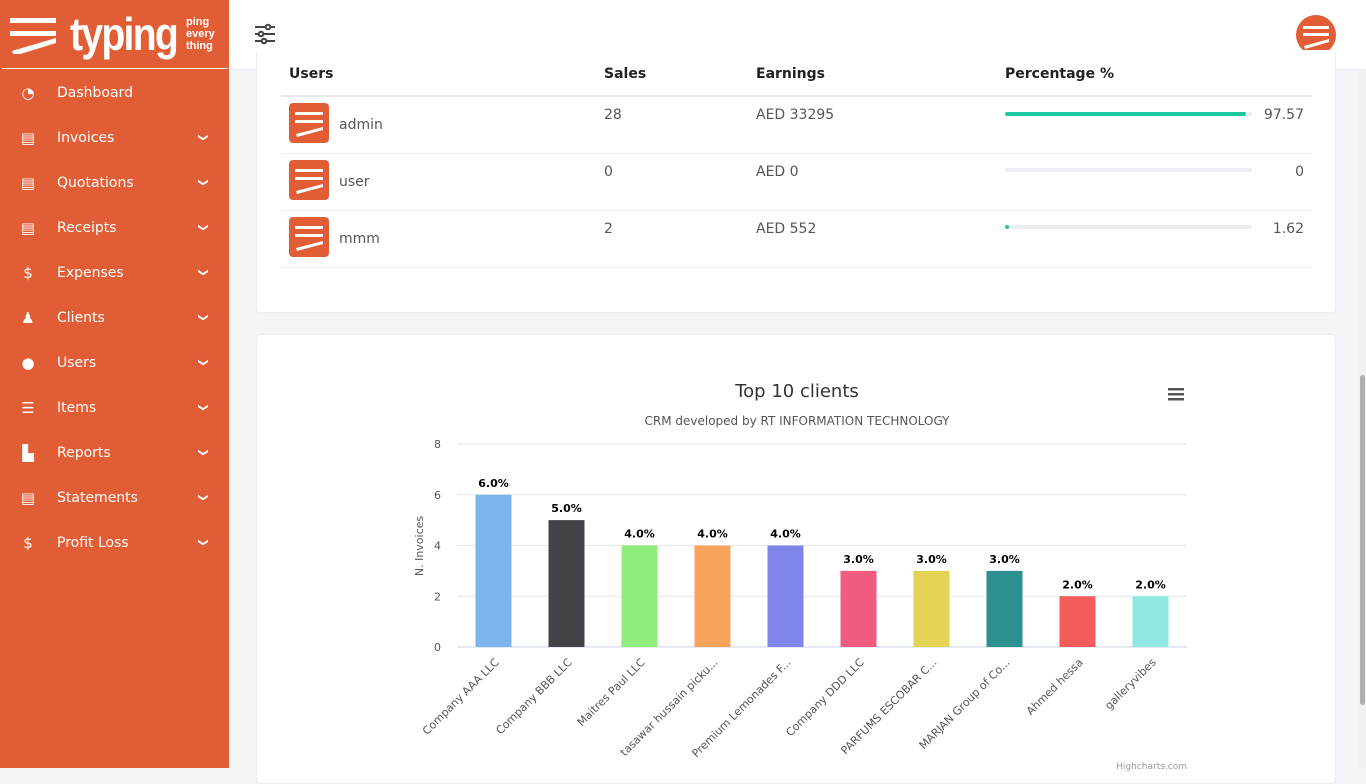  What do you see at coordinates (97, 497) in the screenshot?
I see `sidebar-item-label: Statements` at bounding box center [97, 497].